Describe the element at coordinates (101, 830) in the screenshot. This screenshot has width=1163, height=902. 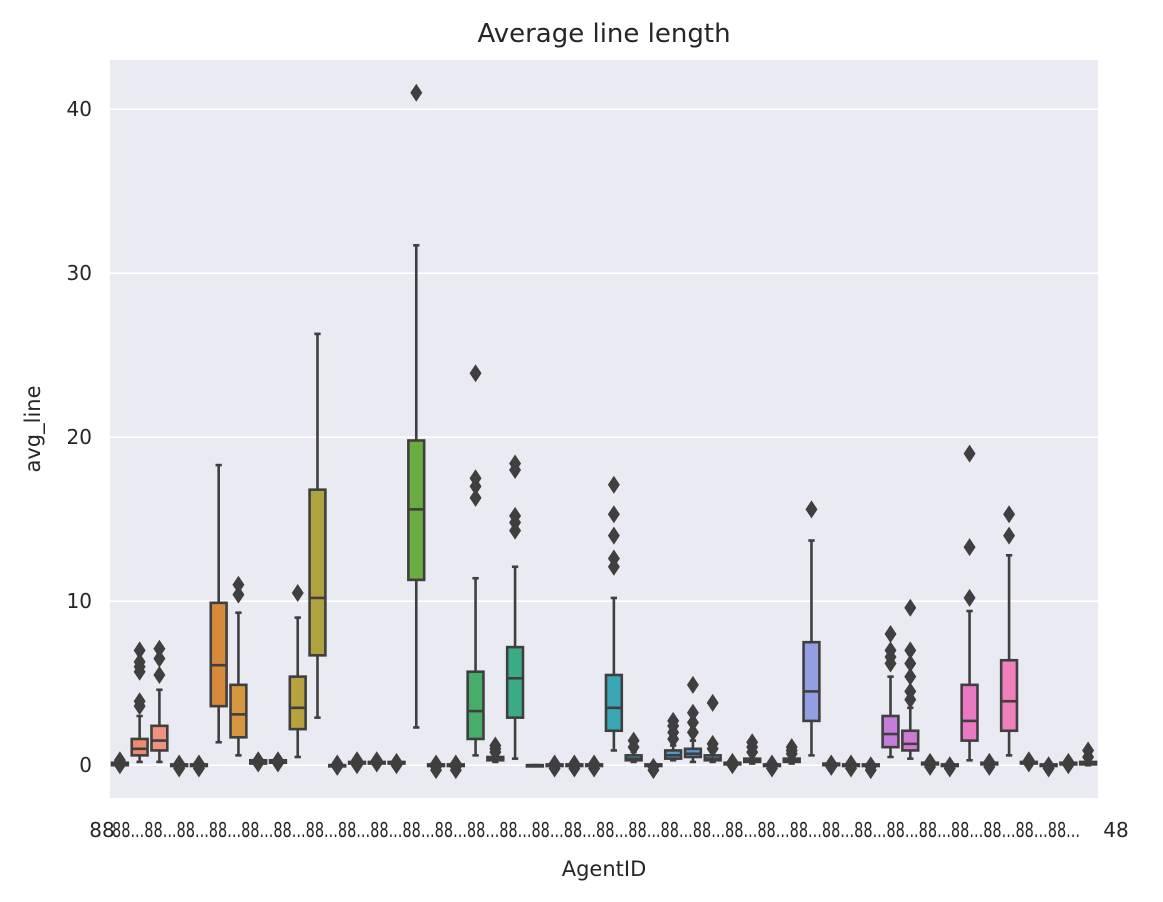
I see `x-tick-label-first: 88` at that location.